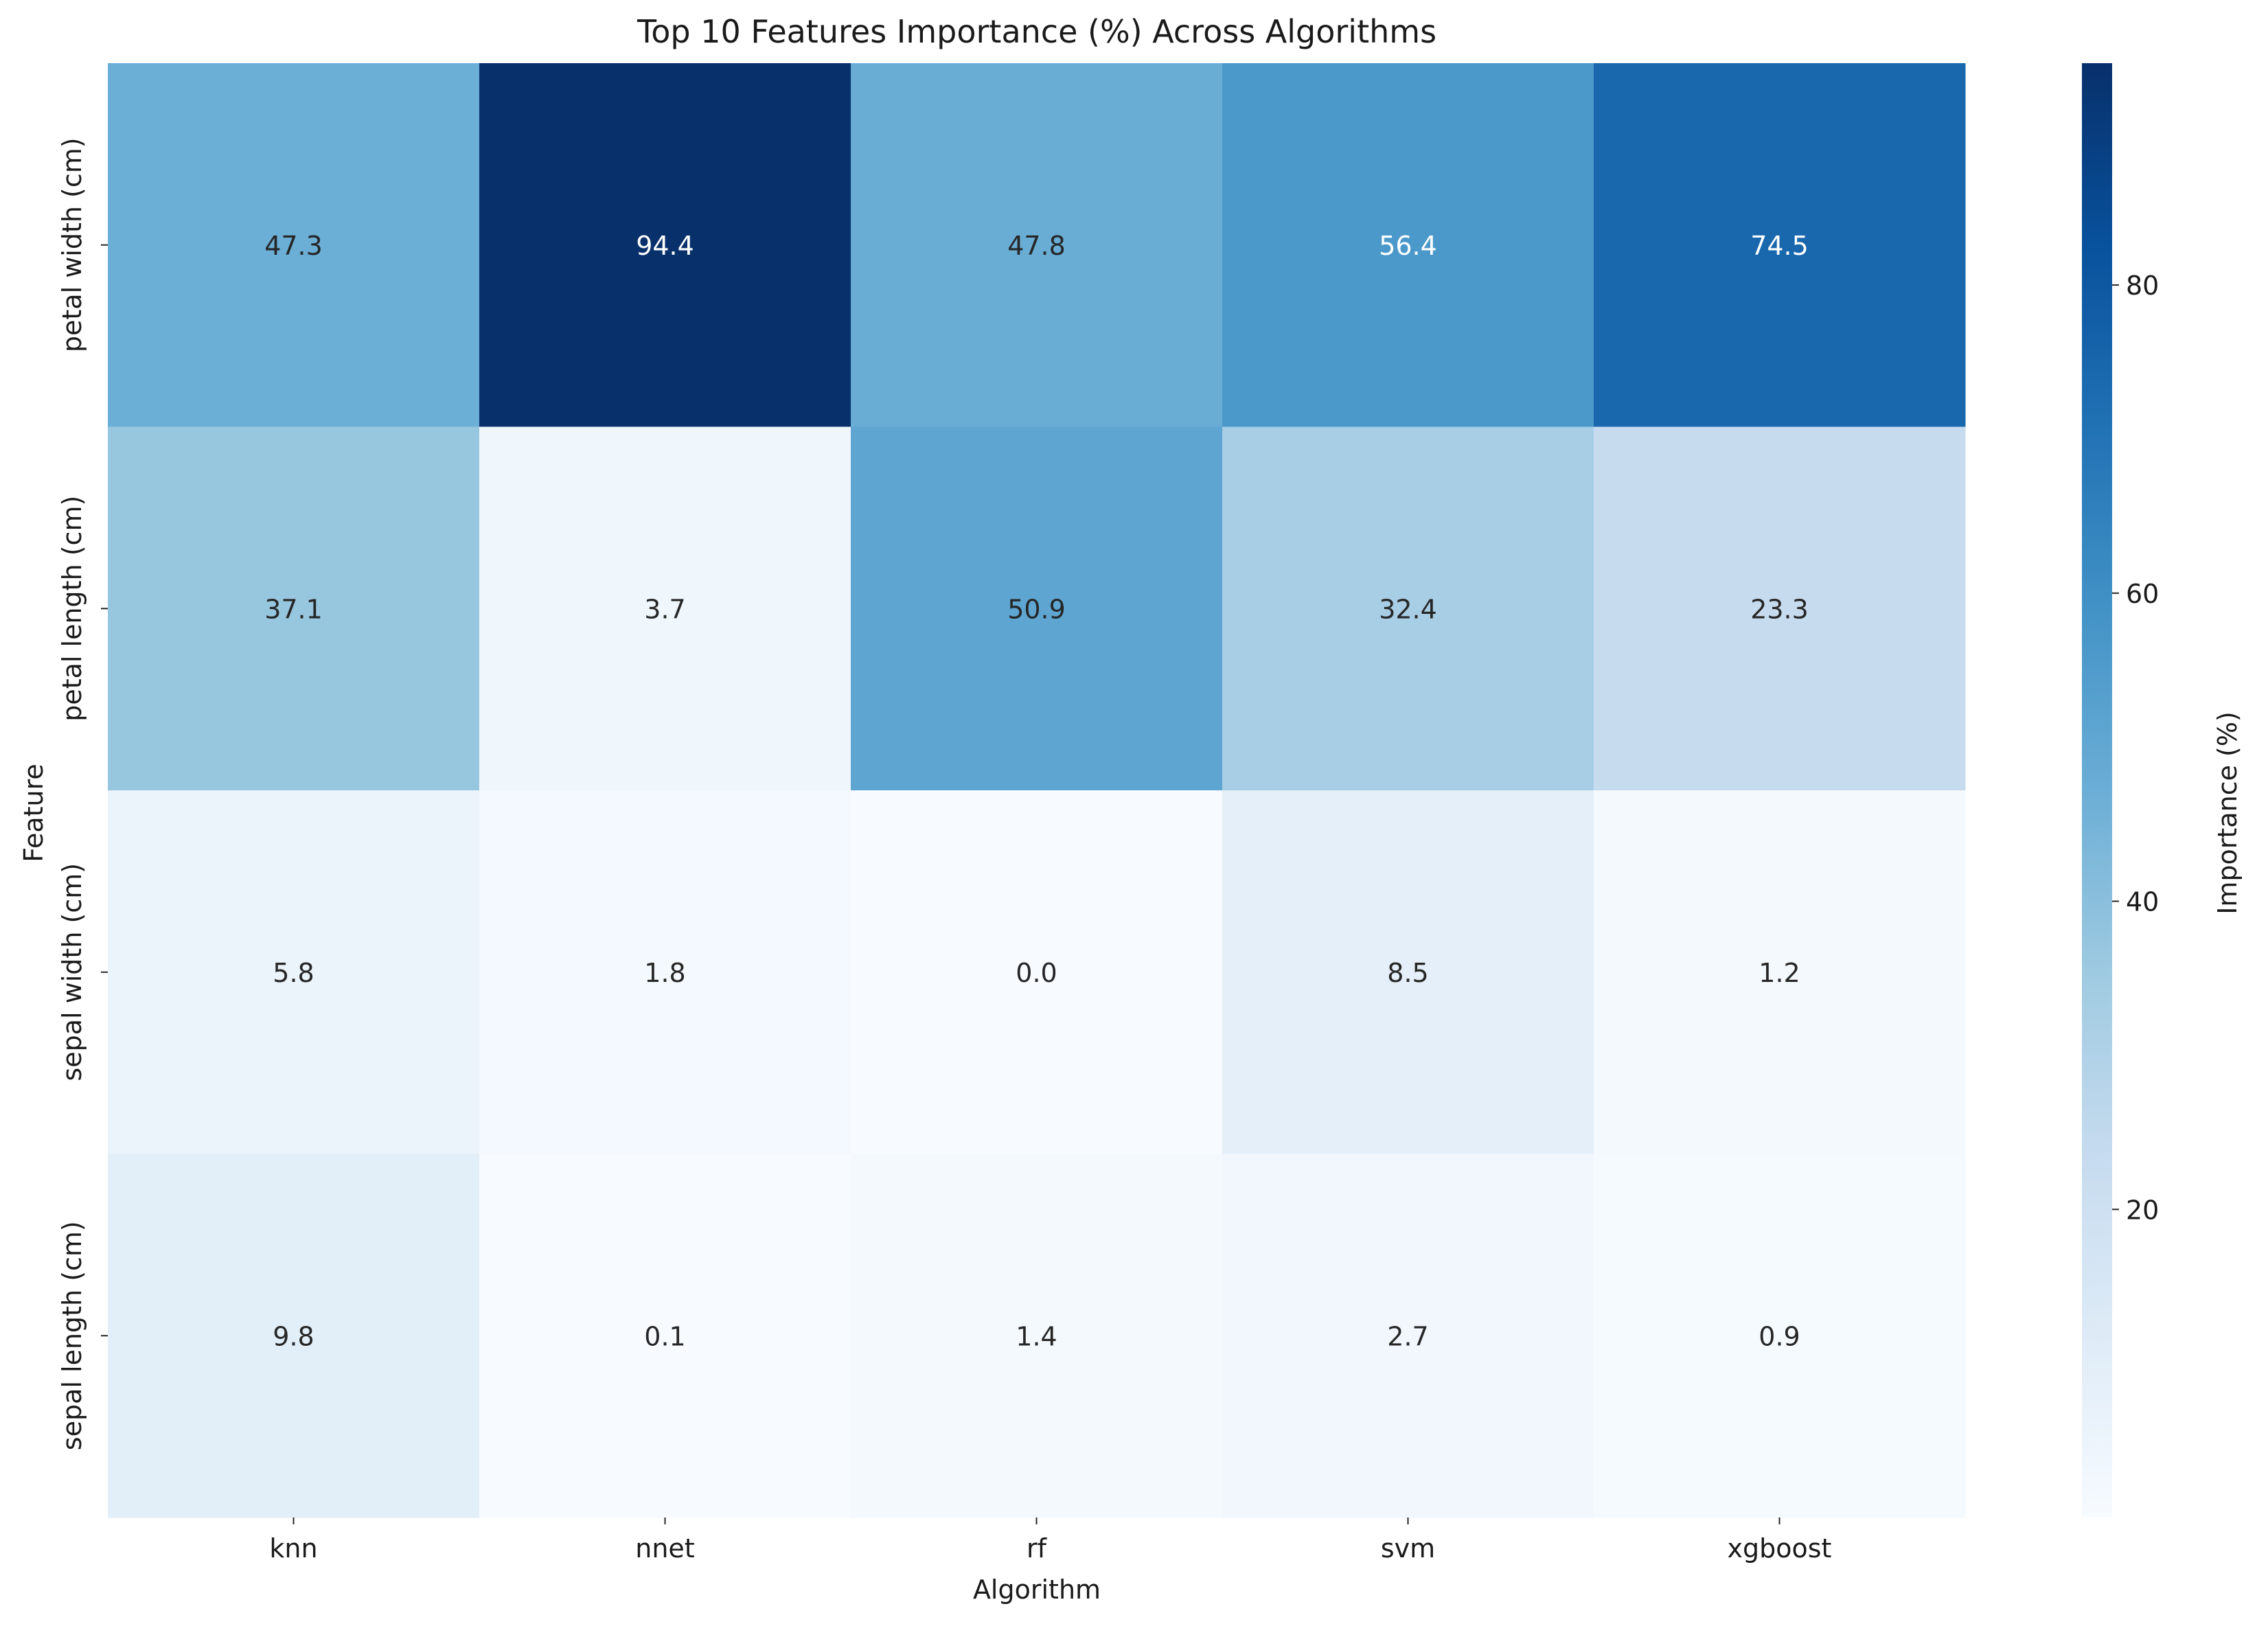 Image resolution: width=2268 pixels, height=1626 pixels. Describe the element at coordinates (664, 1548) in the screenshot. I see `x-tick-label: nnet` at that location.